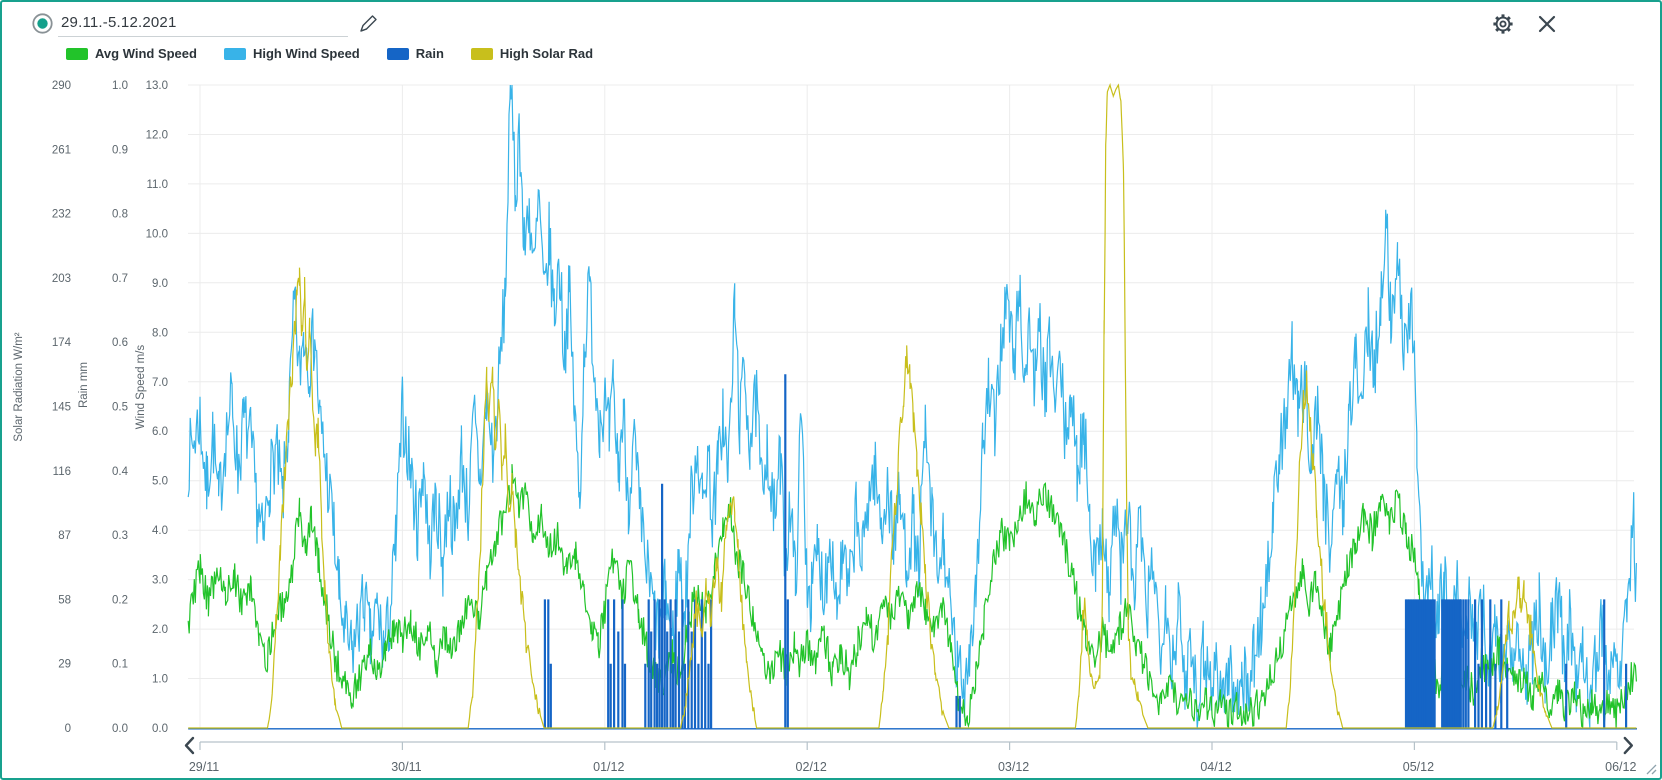 This screenshot has height=780, width=1662. What do you see at coordinates (913, 767) in the screenshot?
I see `x-axis-date-labels: 29/11 30/11 01/12 02/12 03/12 04/12 05/12 06/12` at bounding box center [913, 767].